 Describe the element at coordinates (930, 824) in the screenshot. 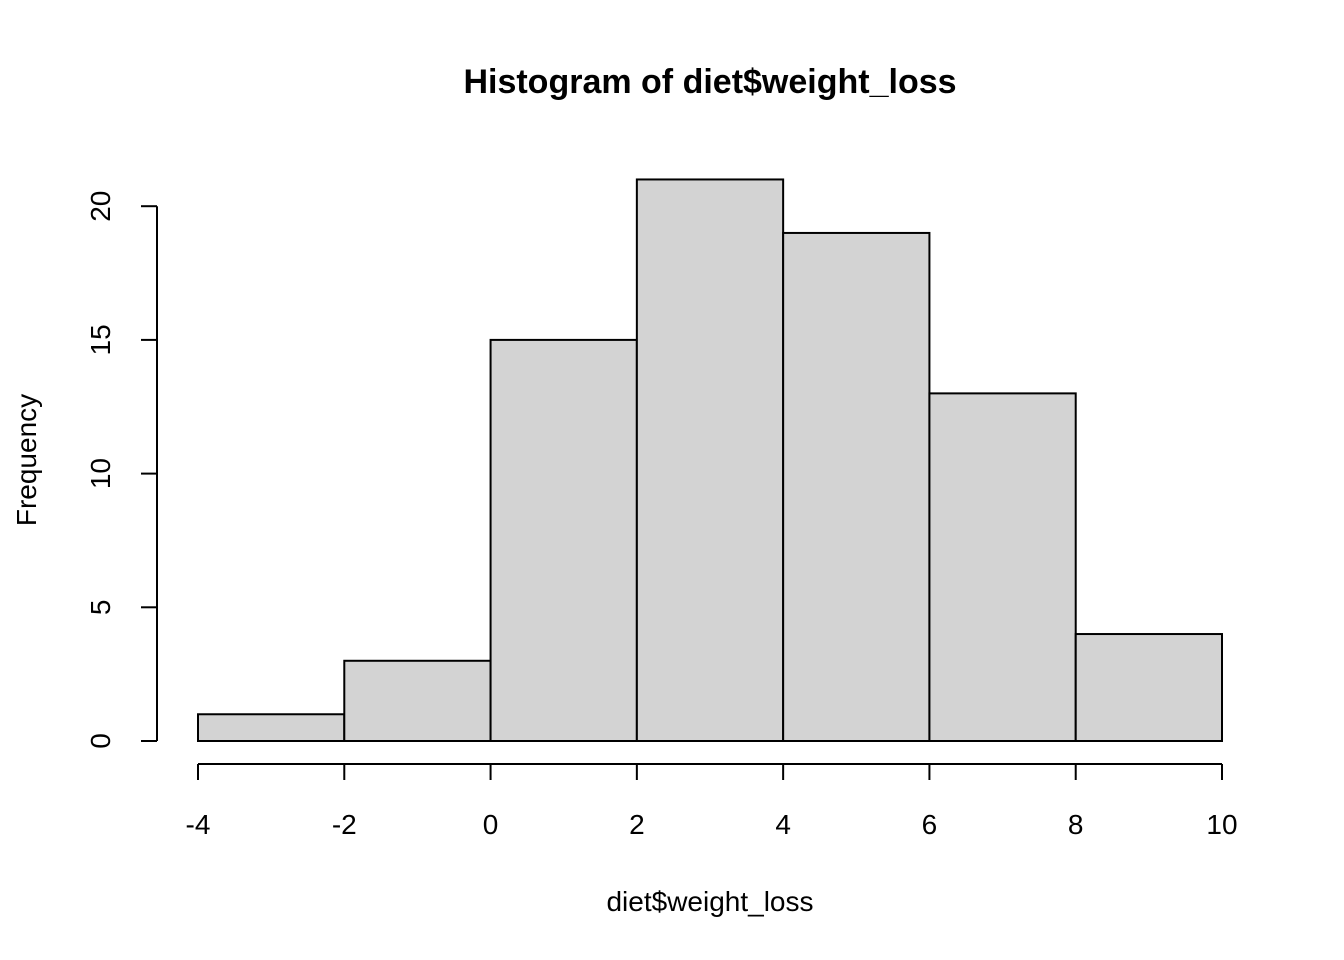

I see `x-tick-label: 6` at that location.